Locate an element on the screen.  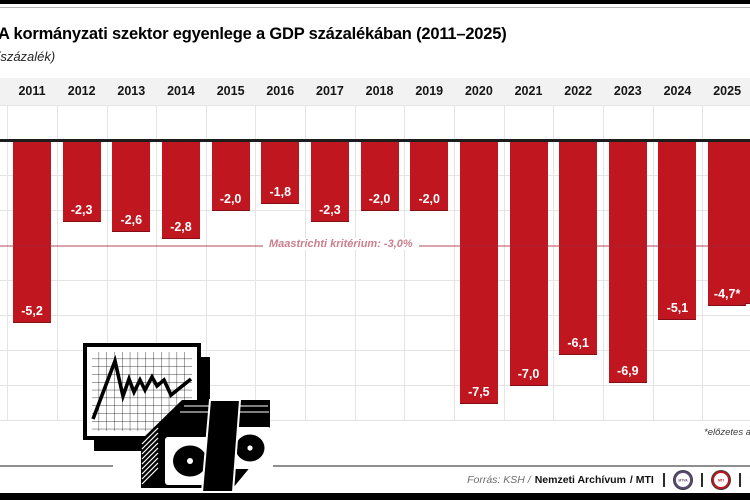
year-label: 2013 is located at coordinates (131, 91).